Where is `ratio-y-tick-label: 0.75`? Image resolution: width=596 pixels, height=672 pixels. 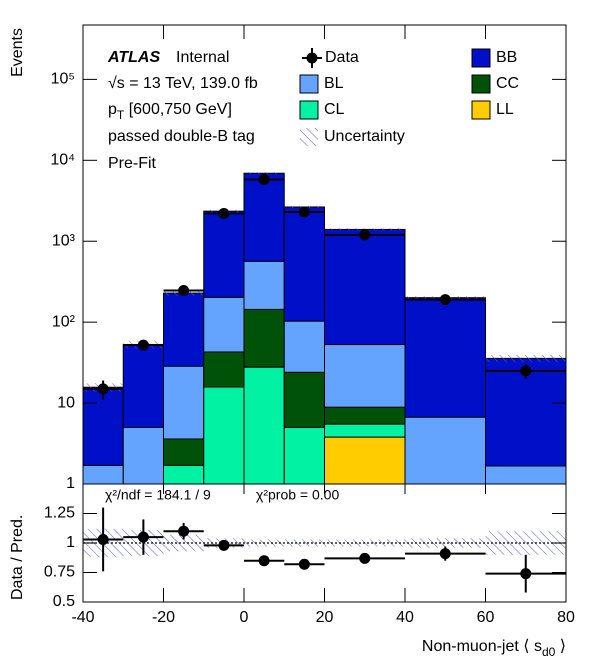 ratio-y-tick-label: 0.75 is located at coordinates (59, 572).